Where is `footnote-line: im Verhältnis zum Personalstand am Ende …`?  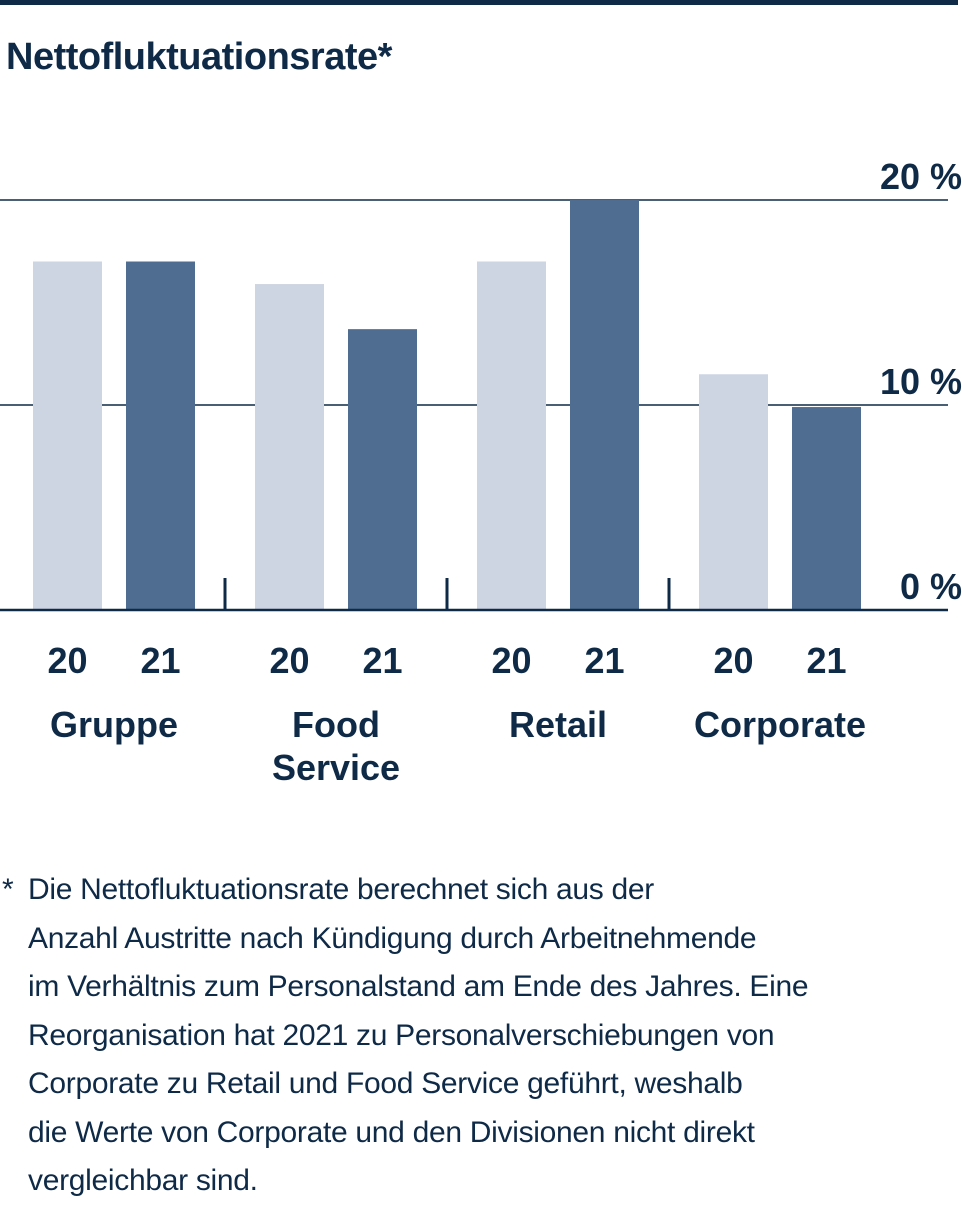 footnote-line: im Verhältnis zum Personalstand am Ende … is located at coordinates (418, 986).